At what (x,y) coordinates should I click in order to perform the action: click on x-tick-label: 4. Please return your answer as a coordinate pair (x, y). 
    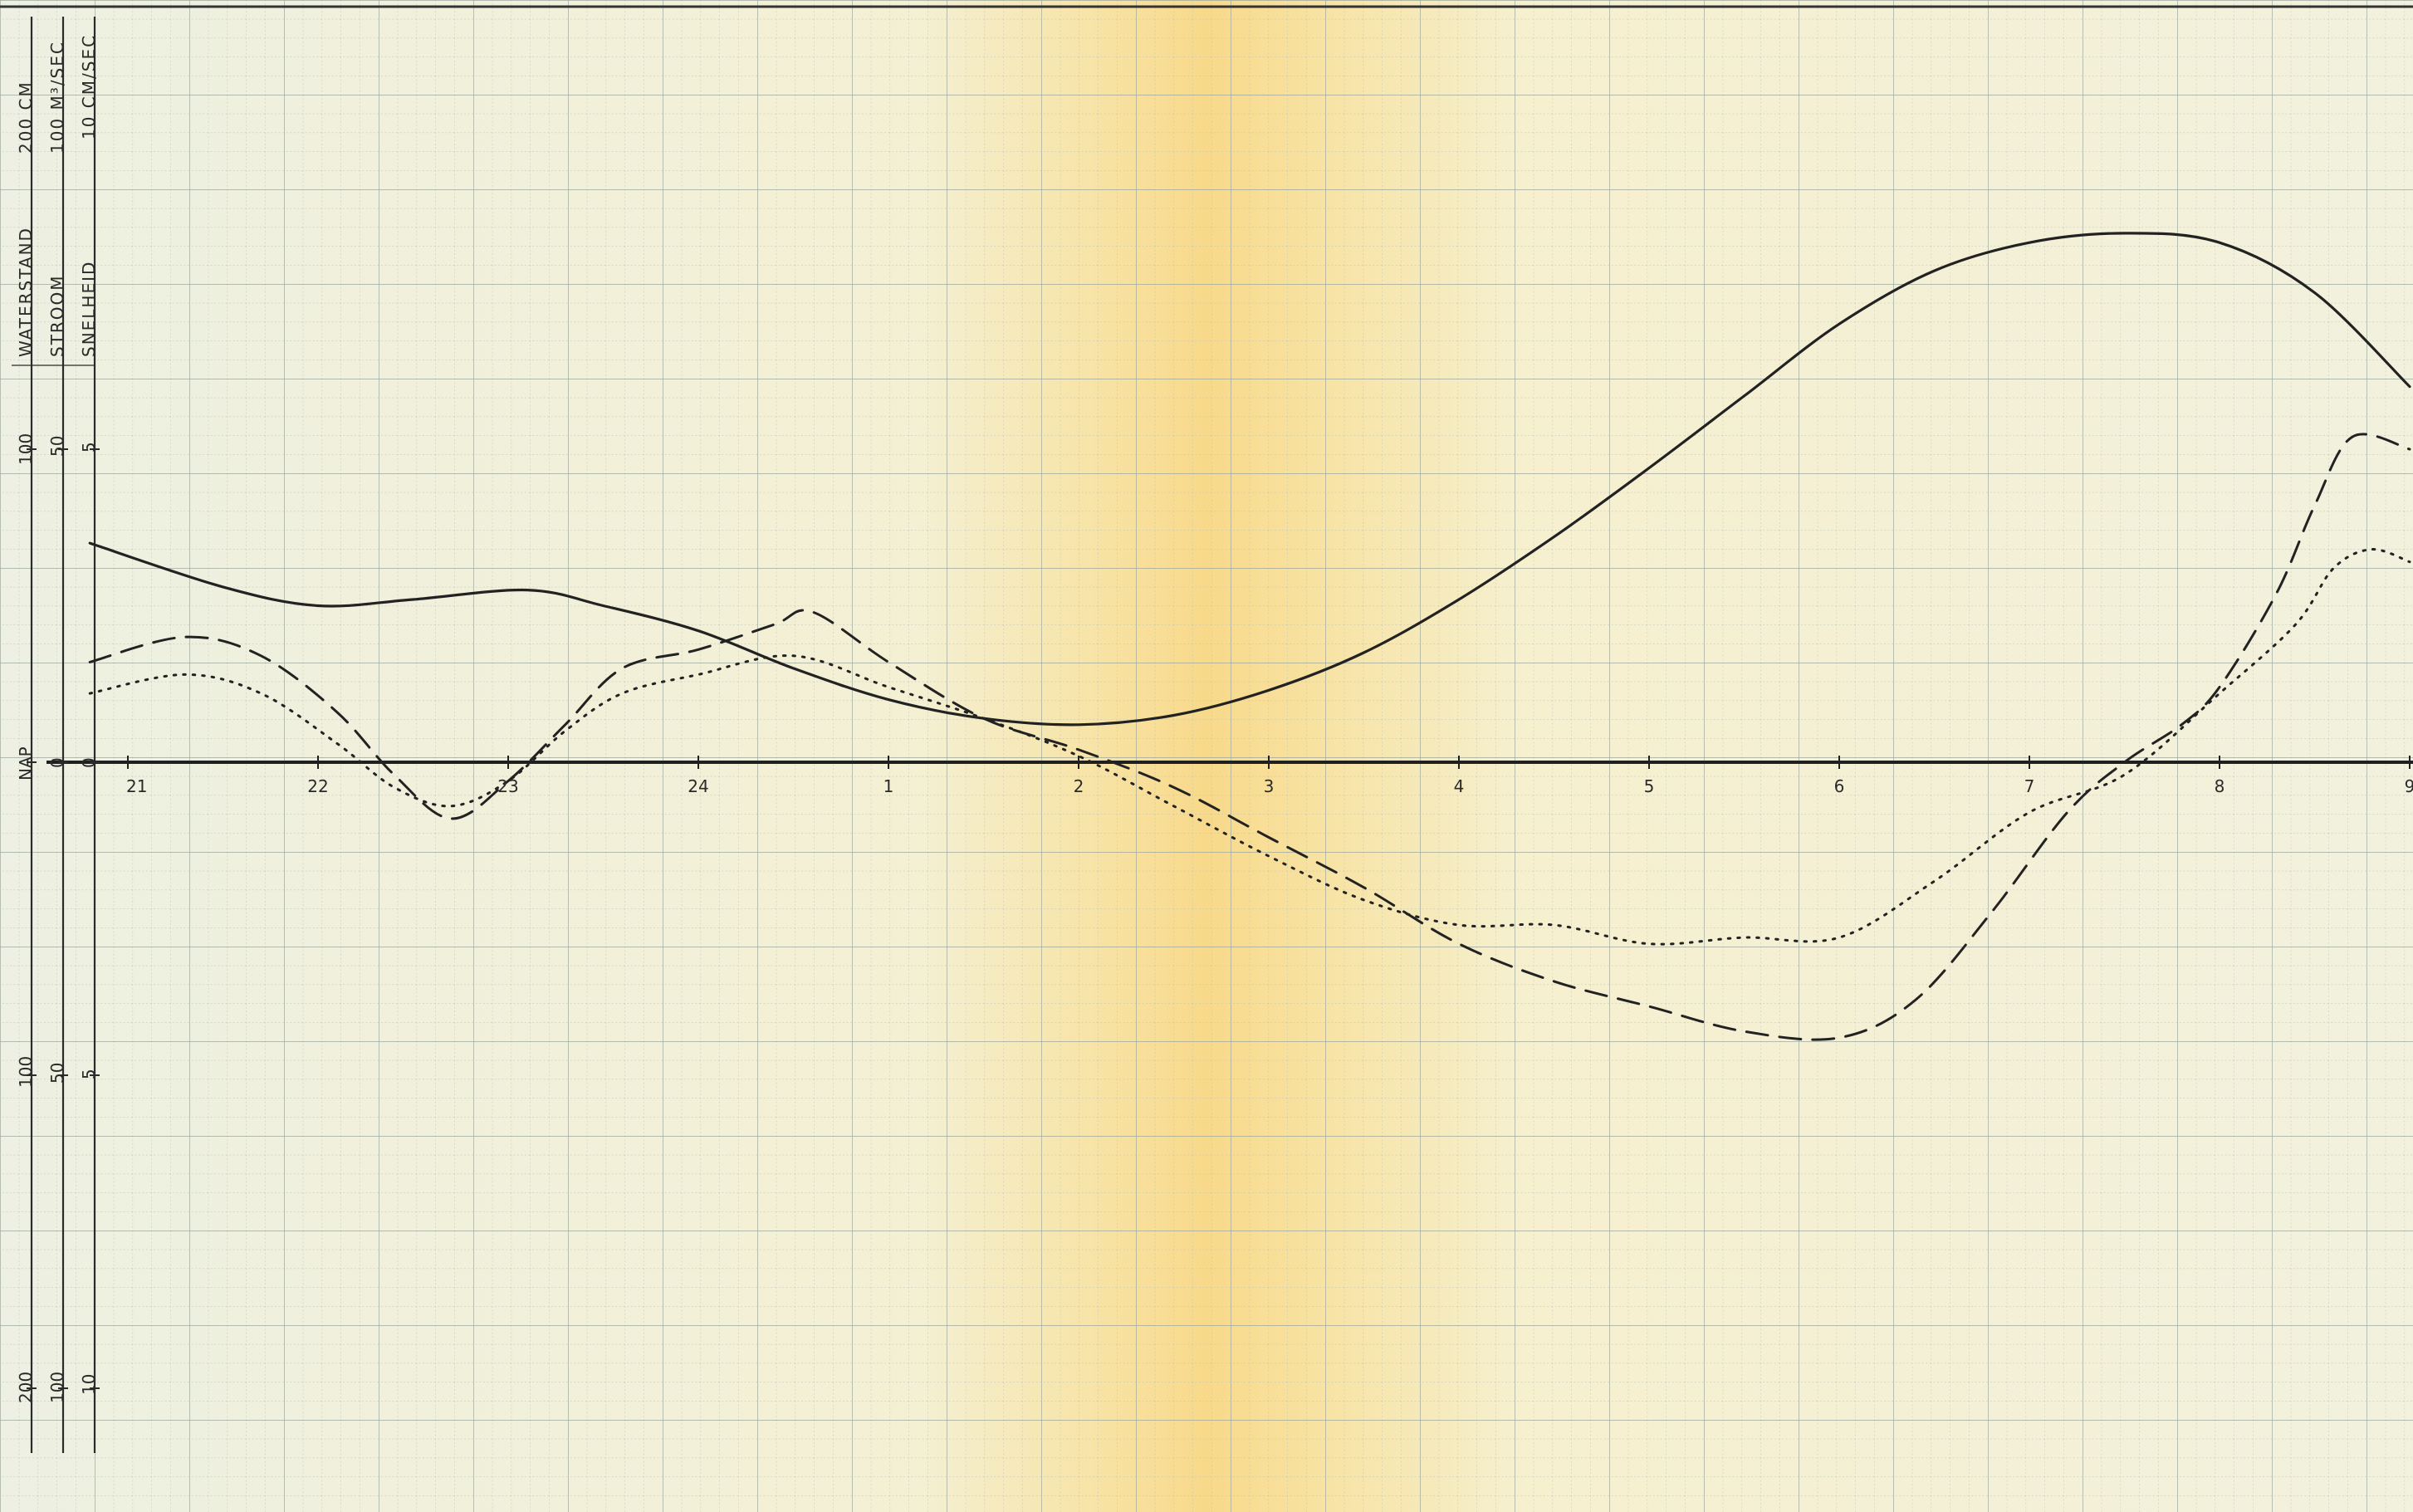
    Looking at the image, I should click on (1459, 786).